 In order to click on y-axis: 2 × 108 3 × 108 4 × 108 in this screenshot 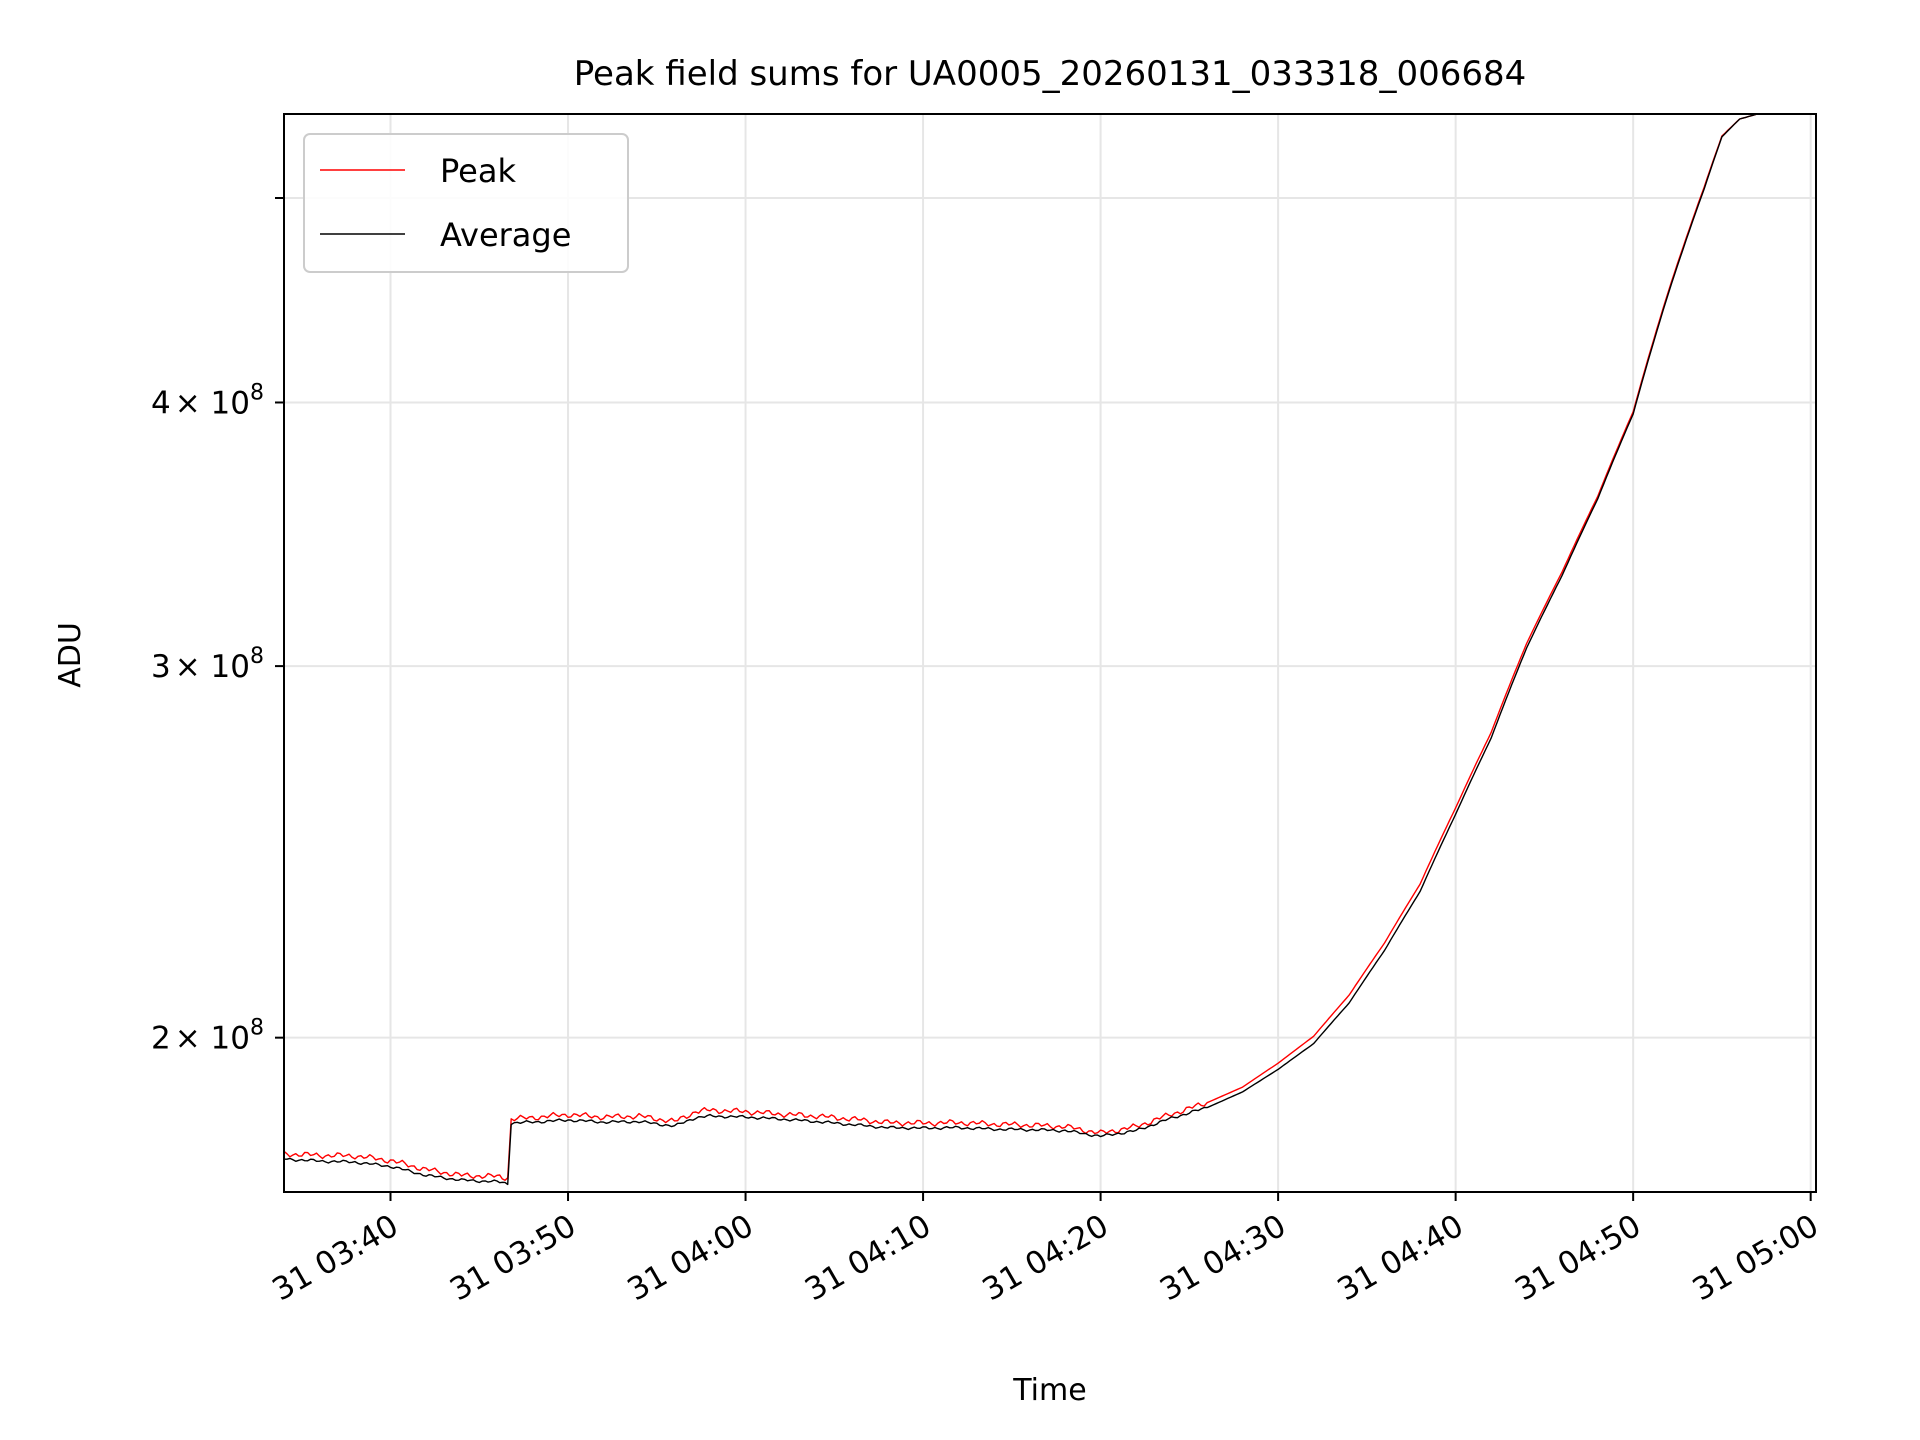, I will do `click(217, 627)`.